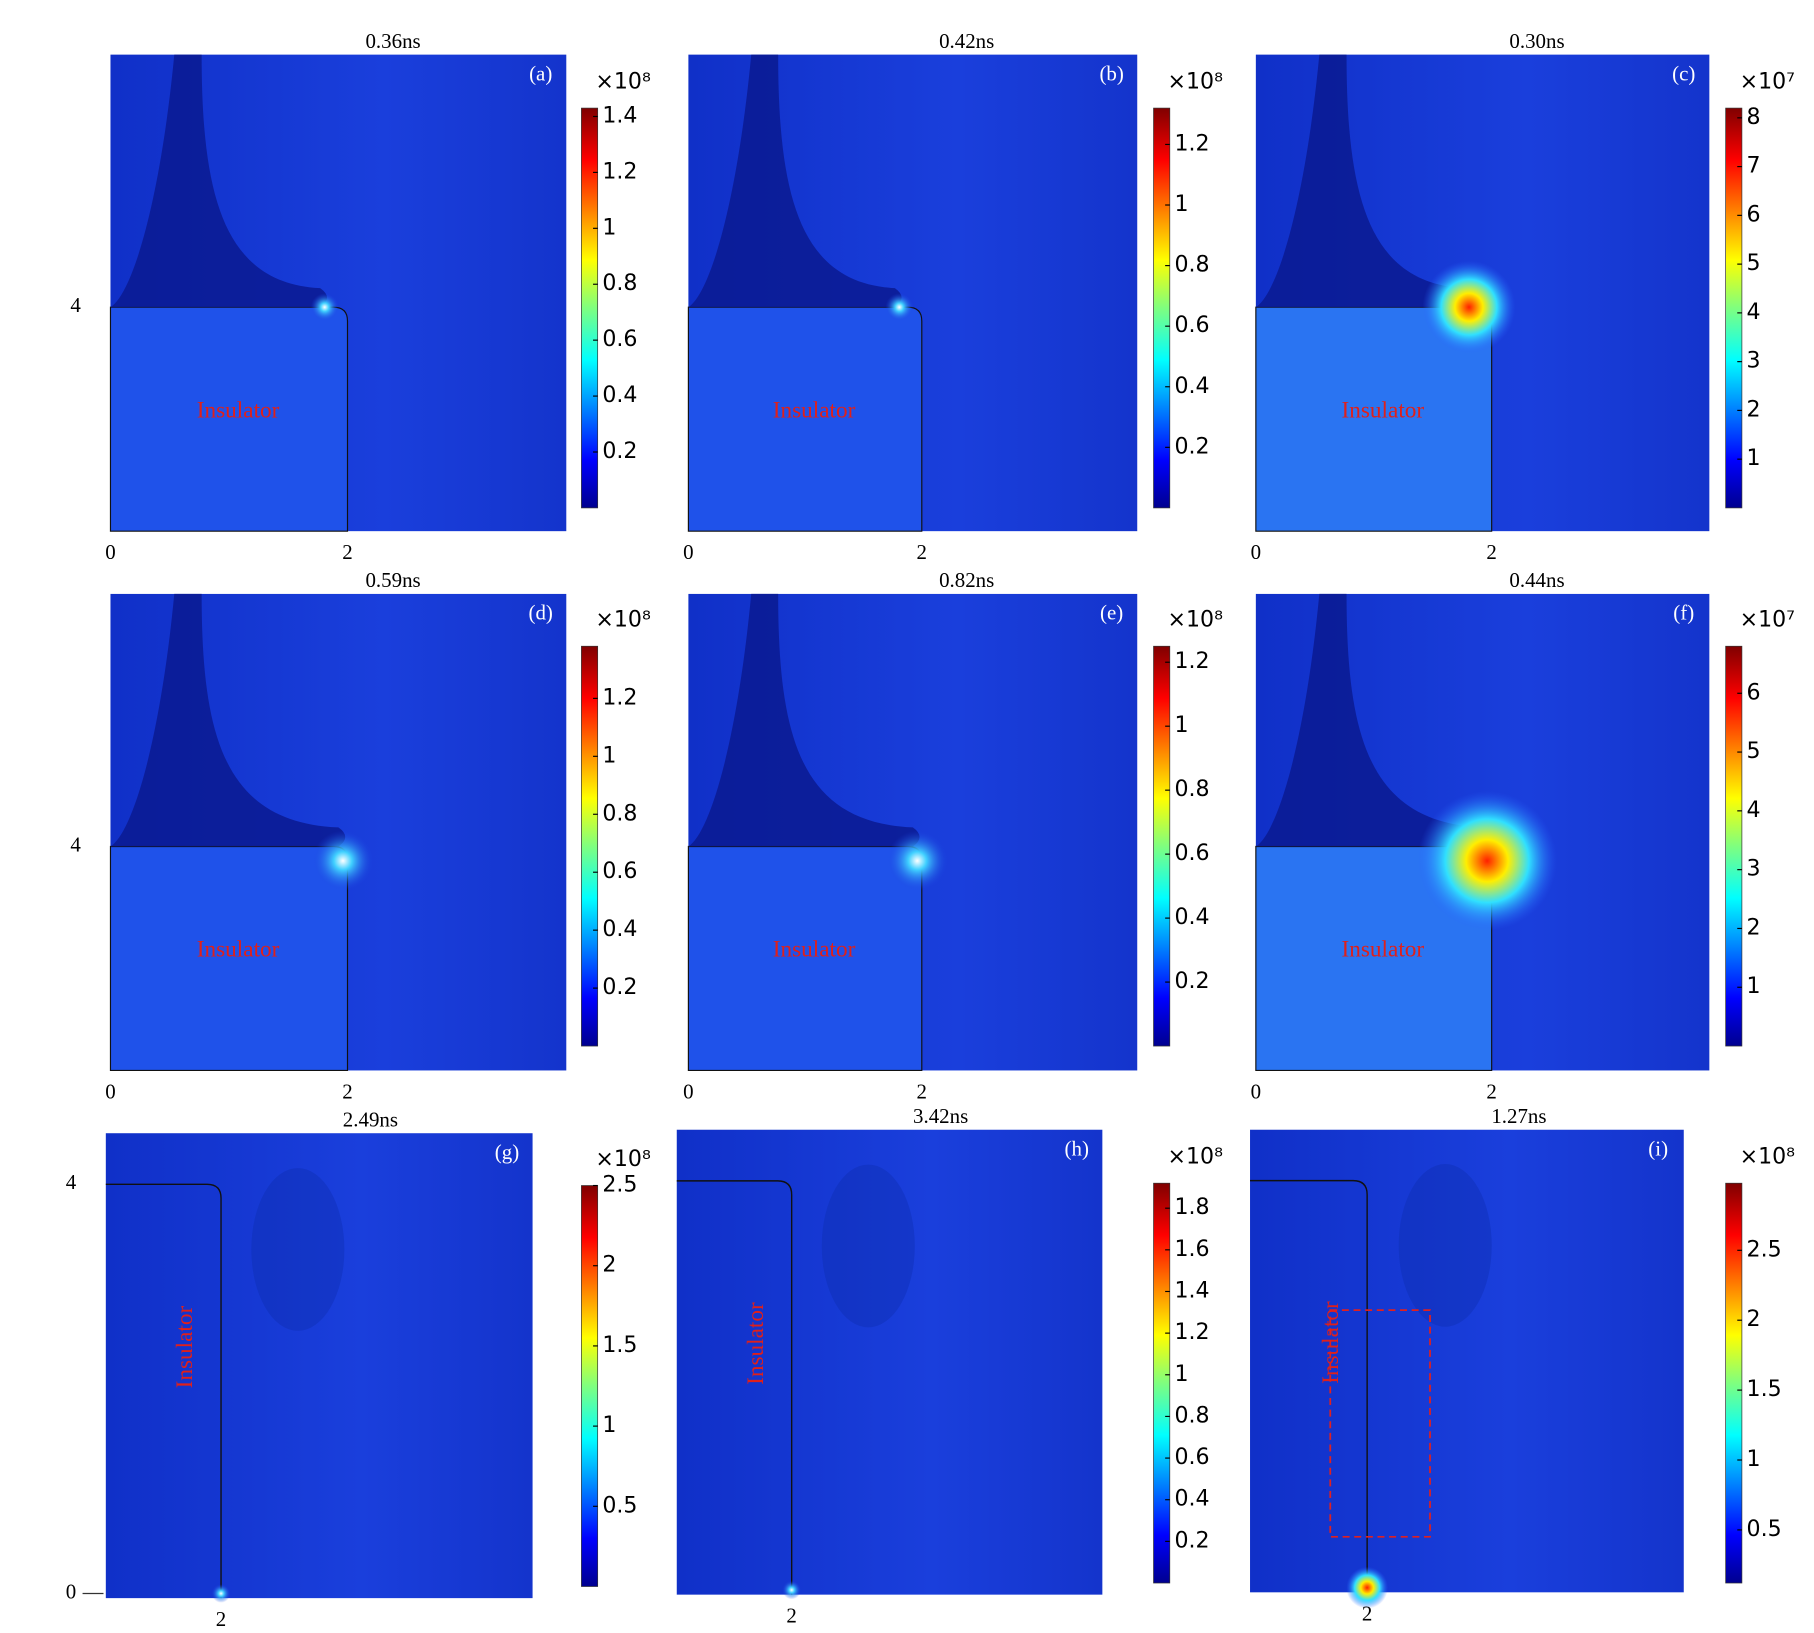  What do you see at coordinates (1111, 73) in the screenshot?
I see `panel-label: (b)` at bounding box center [1111, 73].